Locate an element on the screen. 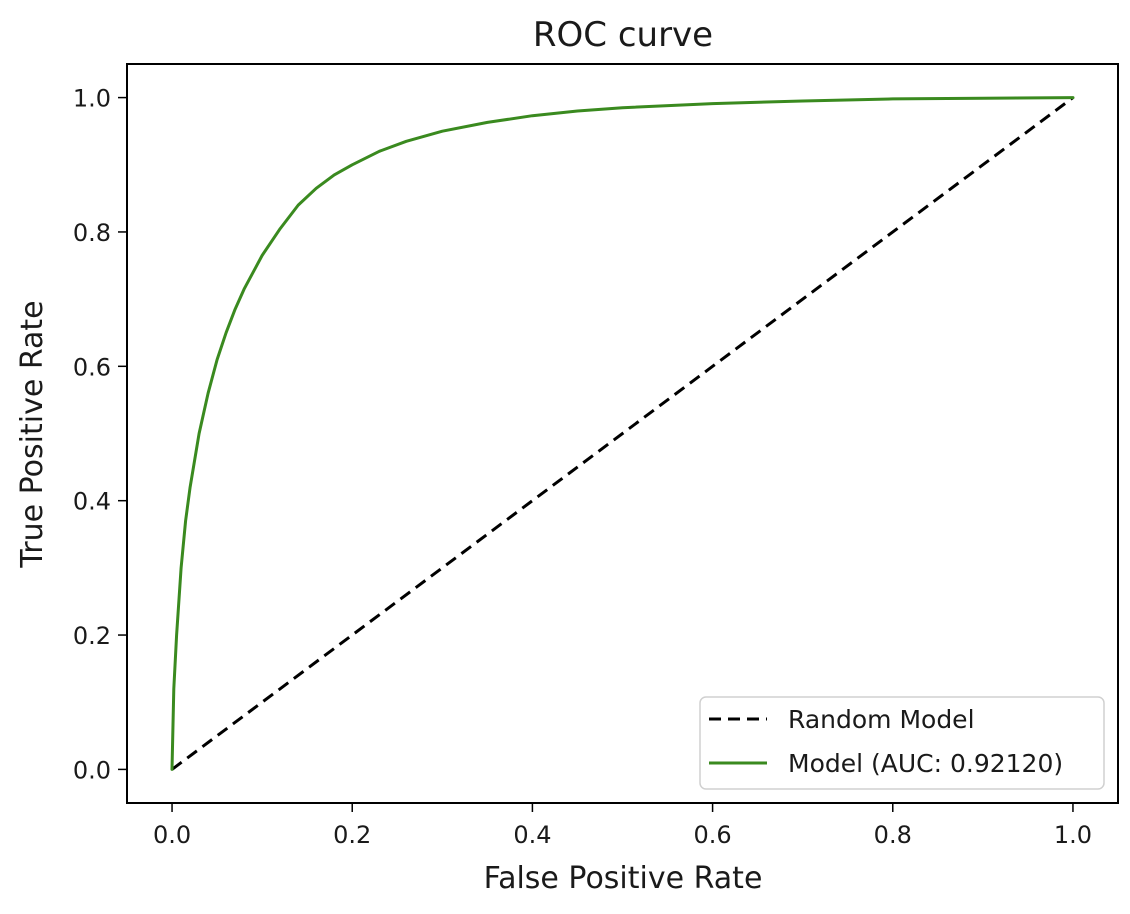 Image resolution: width=1130 pixels, height=914 pixels. x-tick-label: 0.2 is located at coordinates (352, 835).